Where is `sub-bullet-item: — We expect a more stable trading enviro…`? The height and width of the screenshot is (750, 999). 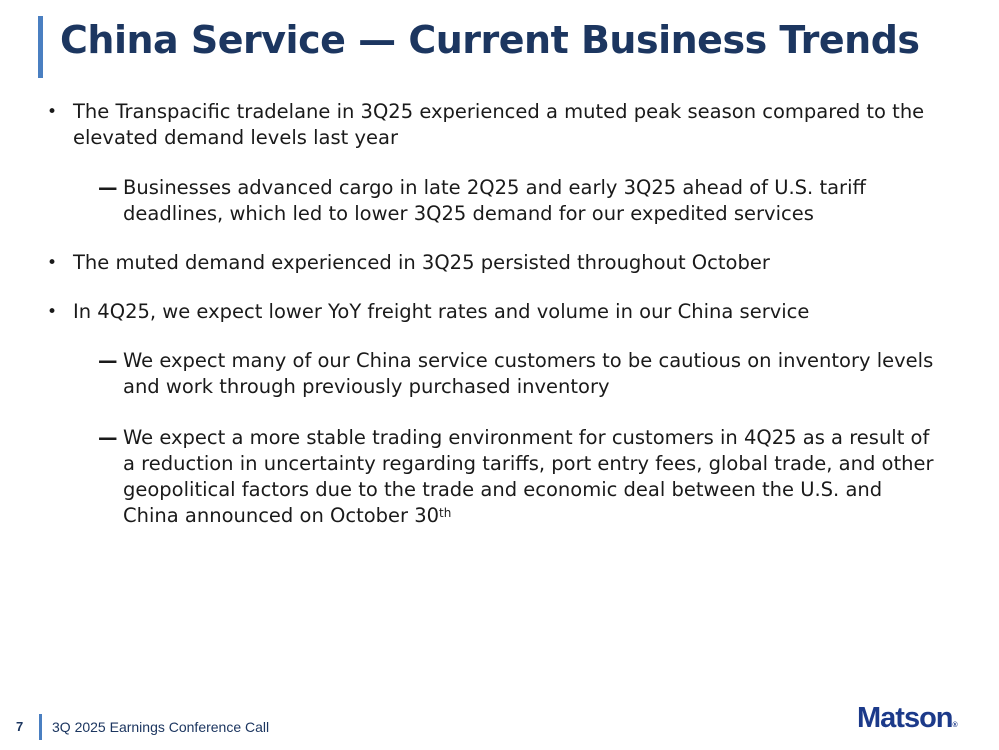 sub-bullet-item: — We expect a more stable trading enviro… is located at coordinates (516, 477).